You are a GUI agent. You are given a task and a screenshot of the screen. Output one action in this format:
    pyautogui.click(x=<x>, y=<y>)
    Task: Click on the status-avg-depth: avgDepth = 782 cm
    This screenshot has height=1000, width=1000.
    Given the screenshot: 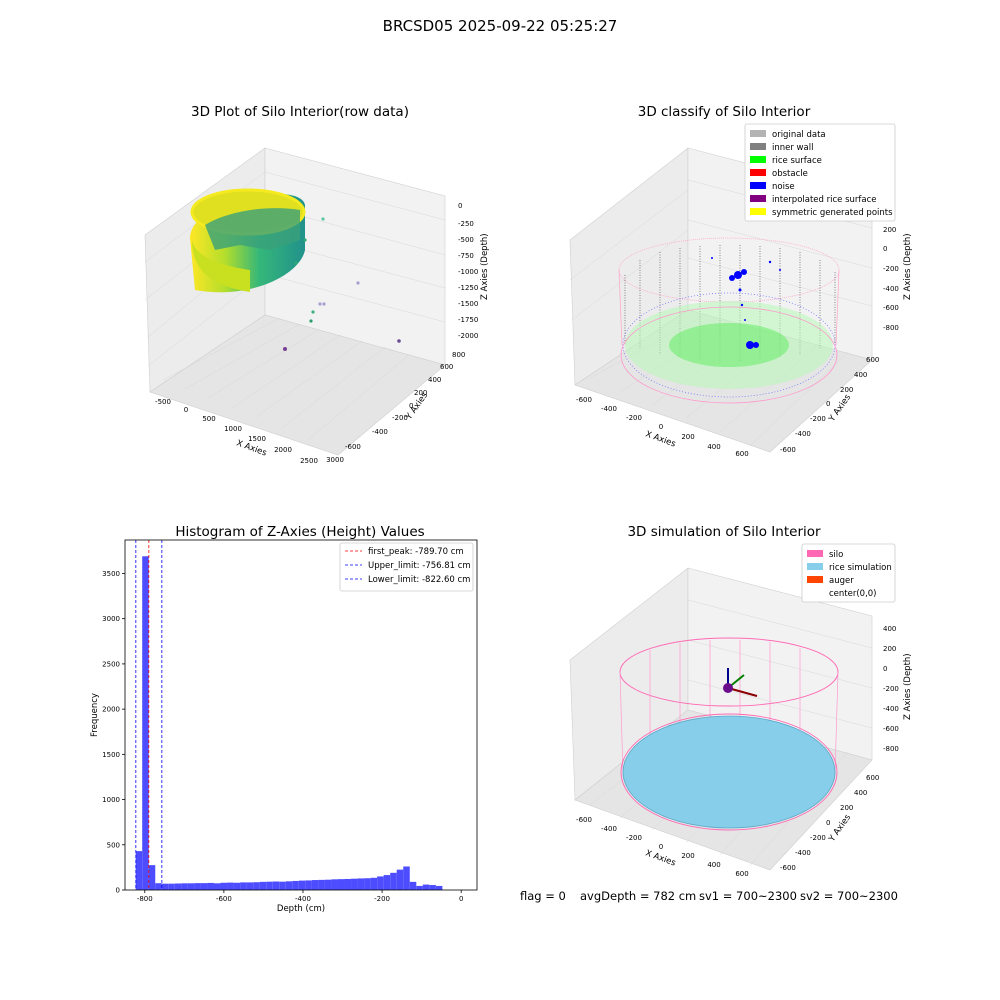 What is the action you would take?
    pyautogui.click(x=638, y=896)
    